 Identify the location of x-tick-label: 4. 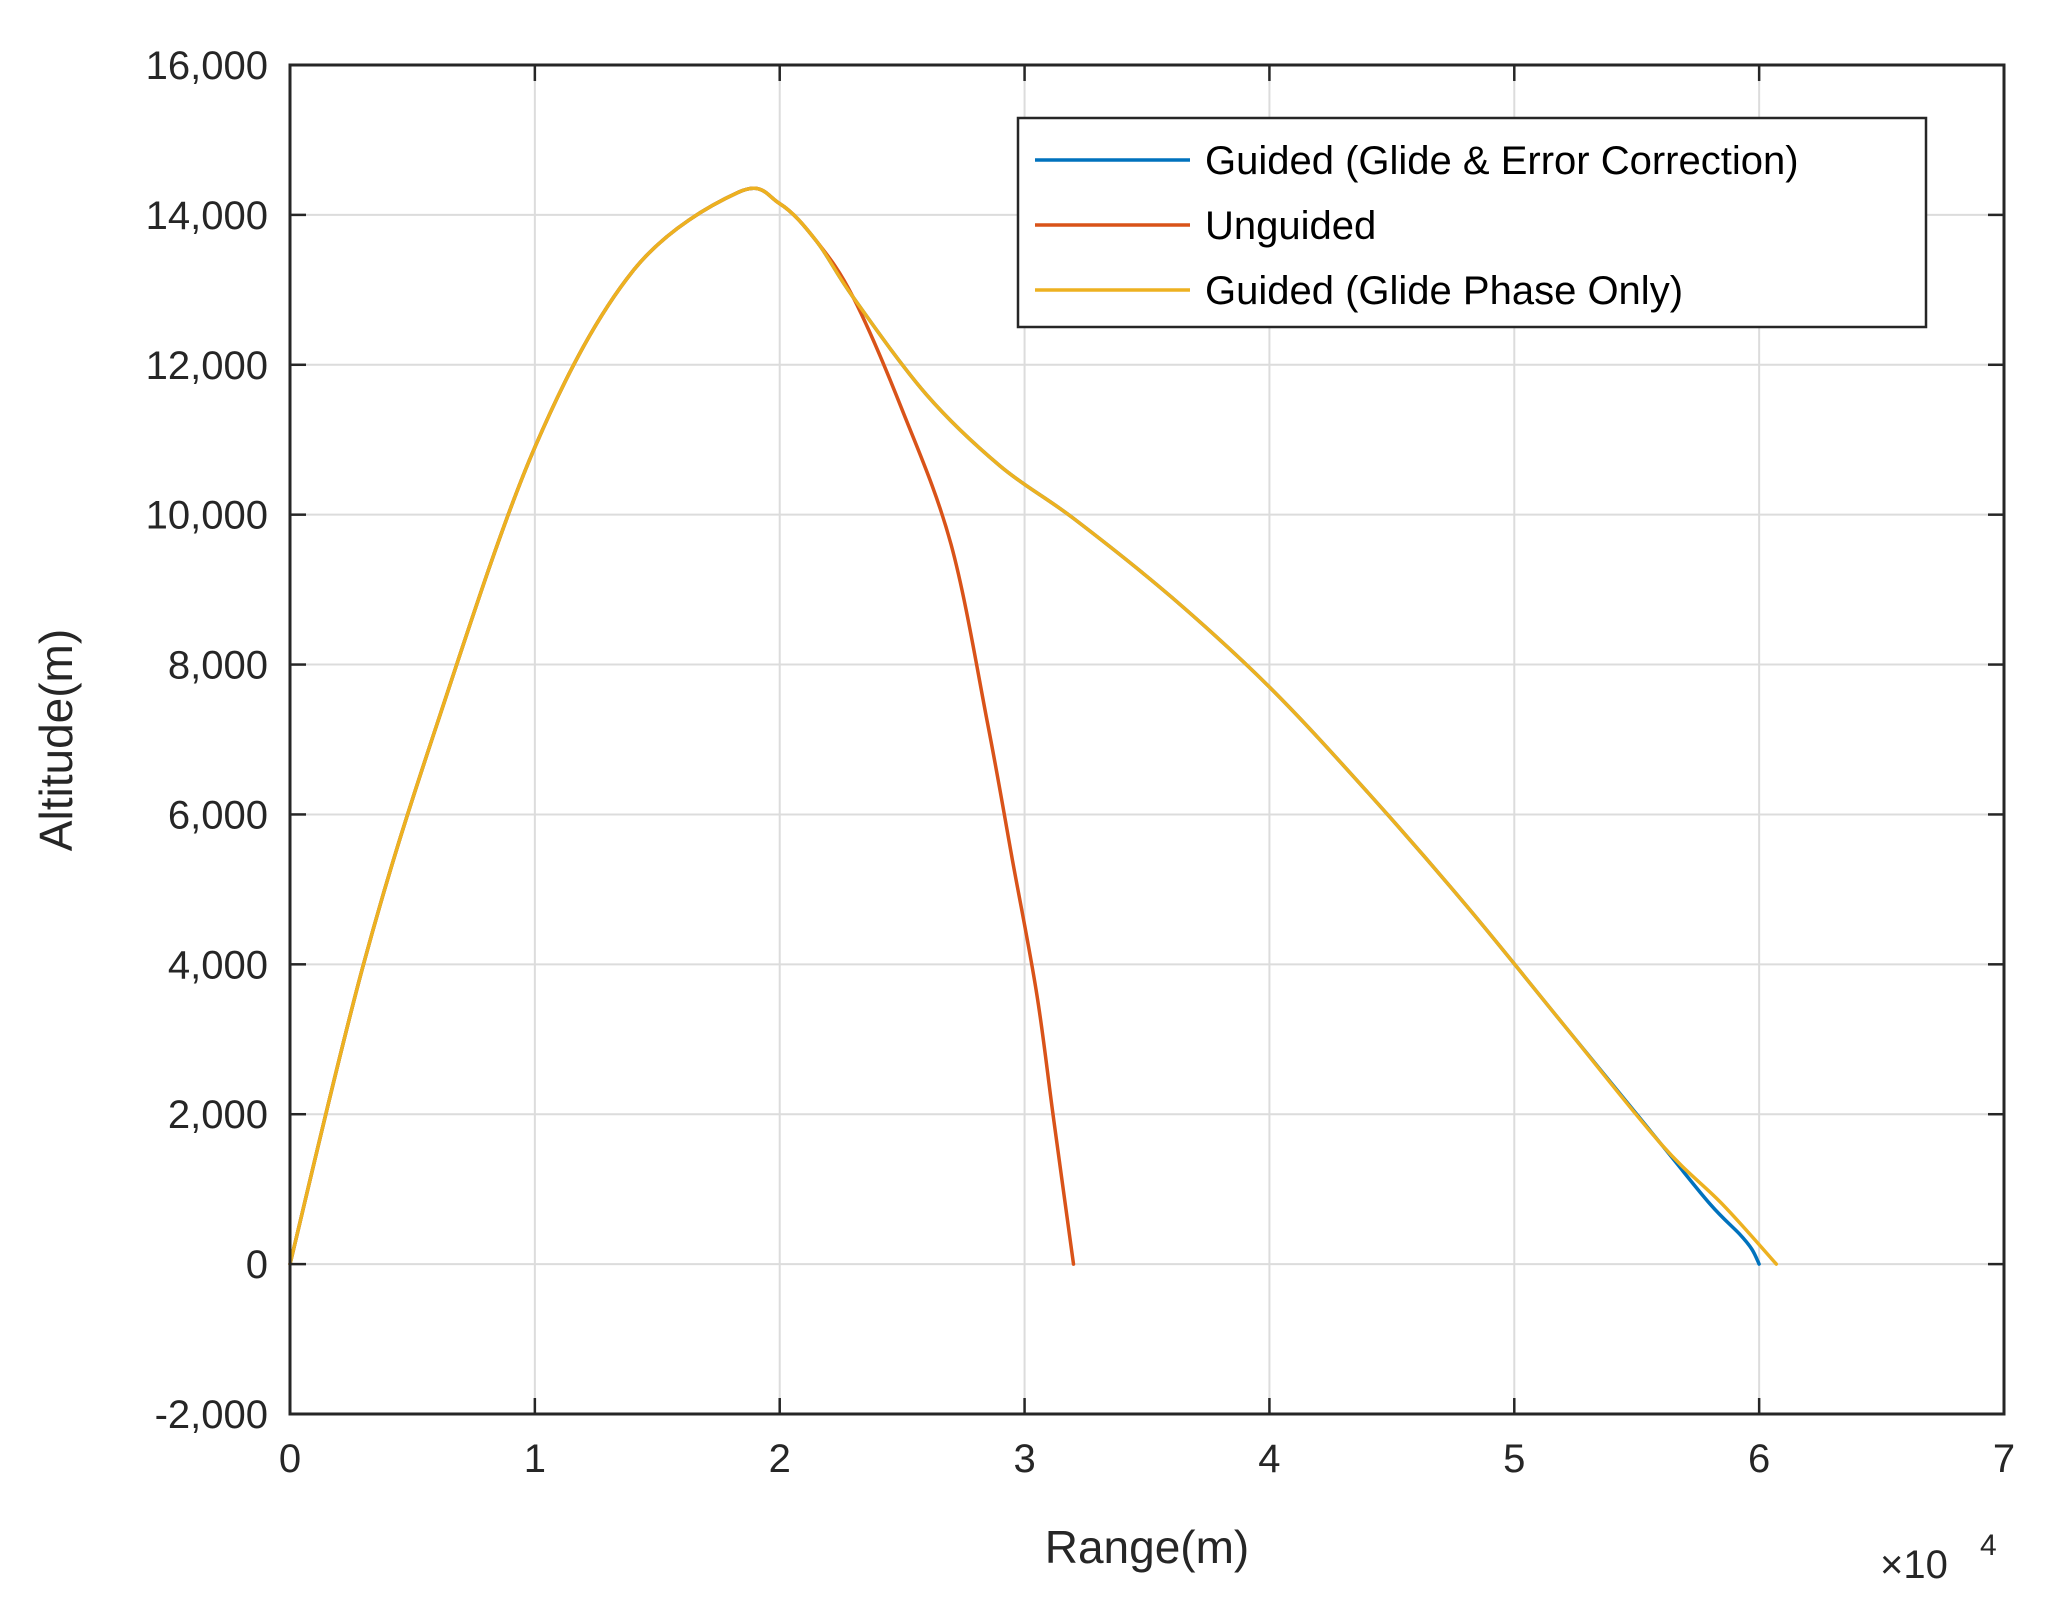
(1269, 1459).